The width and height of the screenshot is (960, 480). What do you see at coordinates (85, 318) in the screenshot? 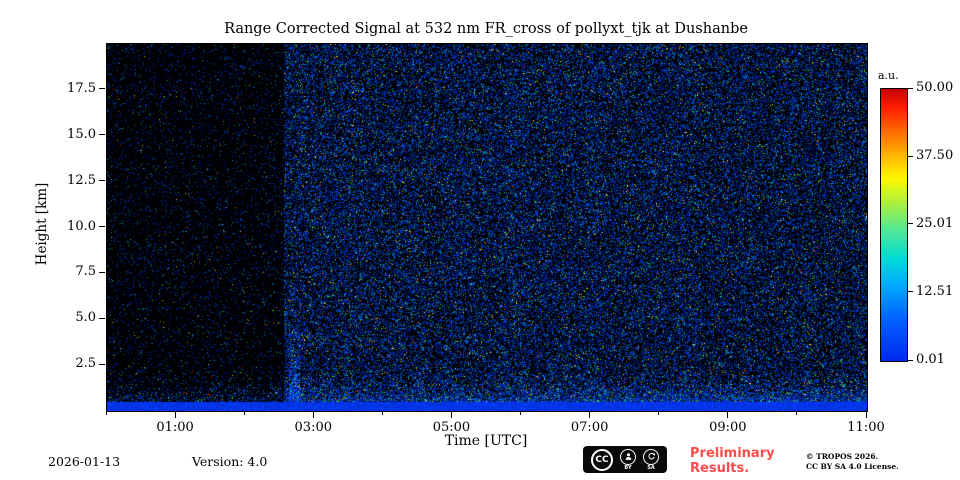
I see `y-tick-label: 5.0` at bounding box center [85, 318].